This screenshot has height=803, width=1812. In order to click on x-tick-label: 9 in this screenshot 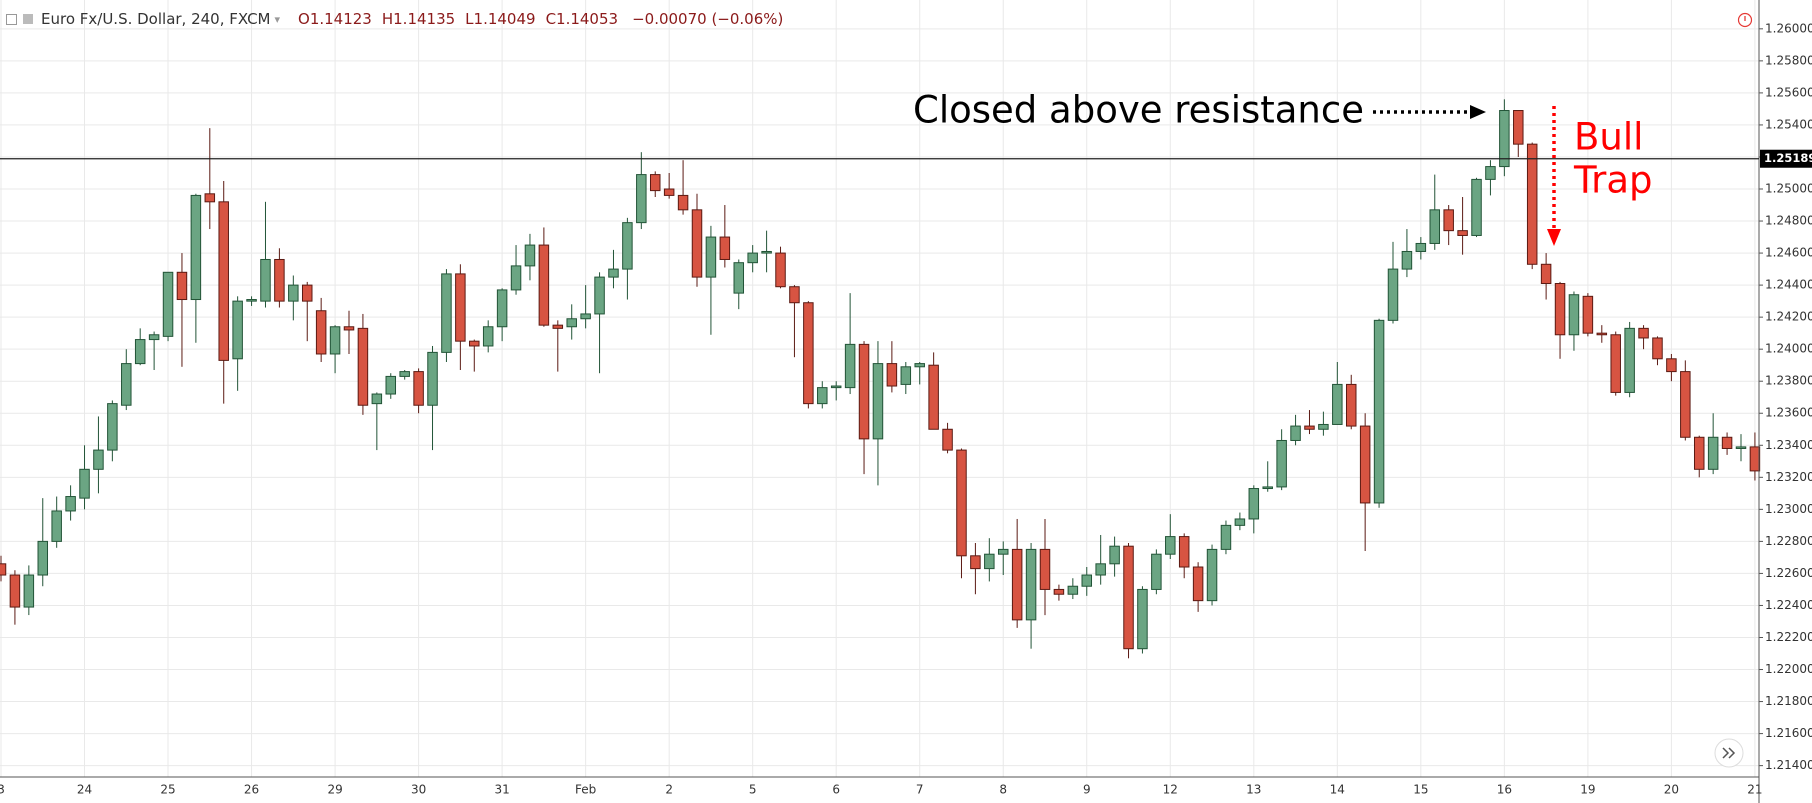, I will do `click(1087, 790)`.